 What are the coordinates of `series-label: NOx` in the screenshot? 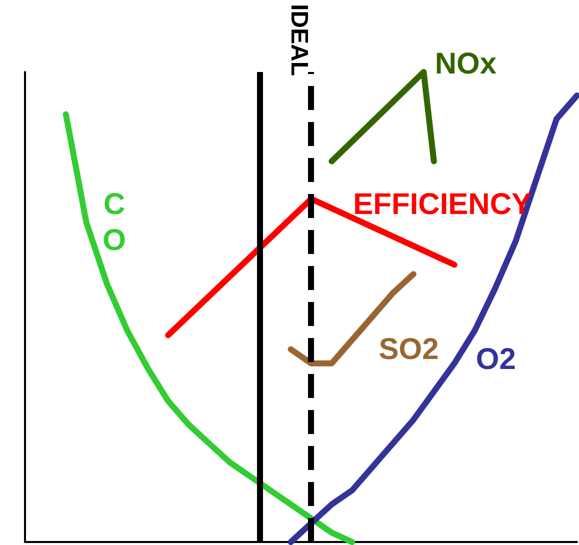 It's located at (465, 64).